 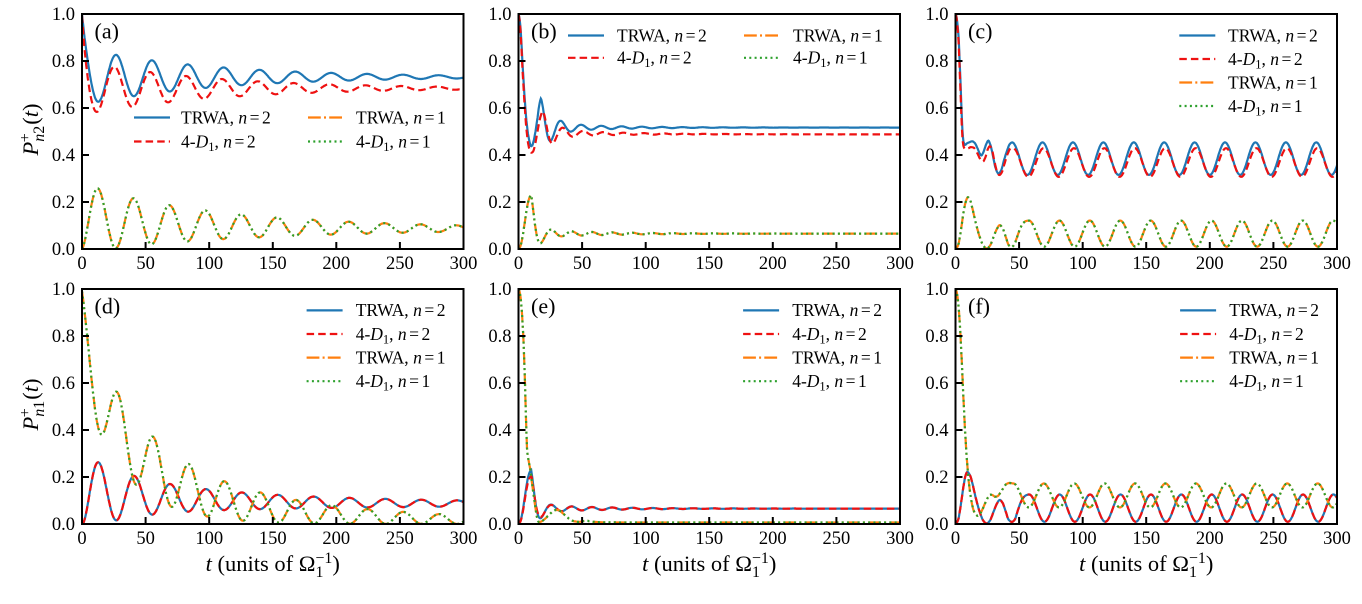 What do you see at coordinates (107, 30) in the screenshot?
I see `svg-text: (a)` at bounding box center [107, 30].